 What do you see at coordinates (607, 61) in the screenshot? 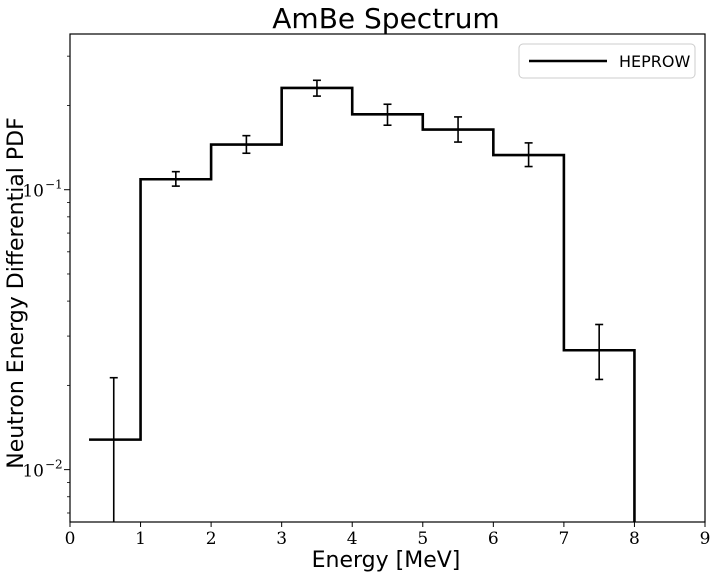
I see `legend: HEPROW` at bounding box center [607, 61].